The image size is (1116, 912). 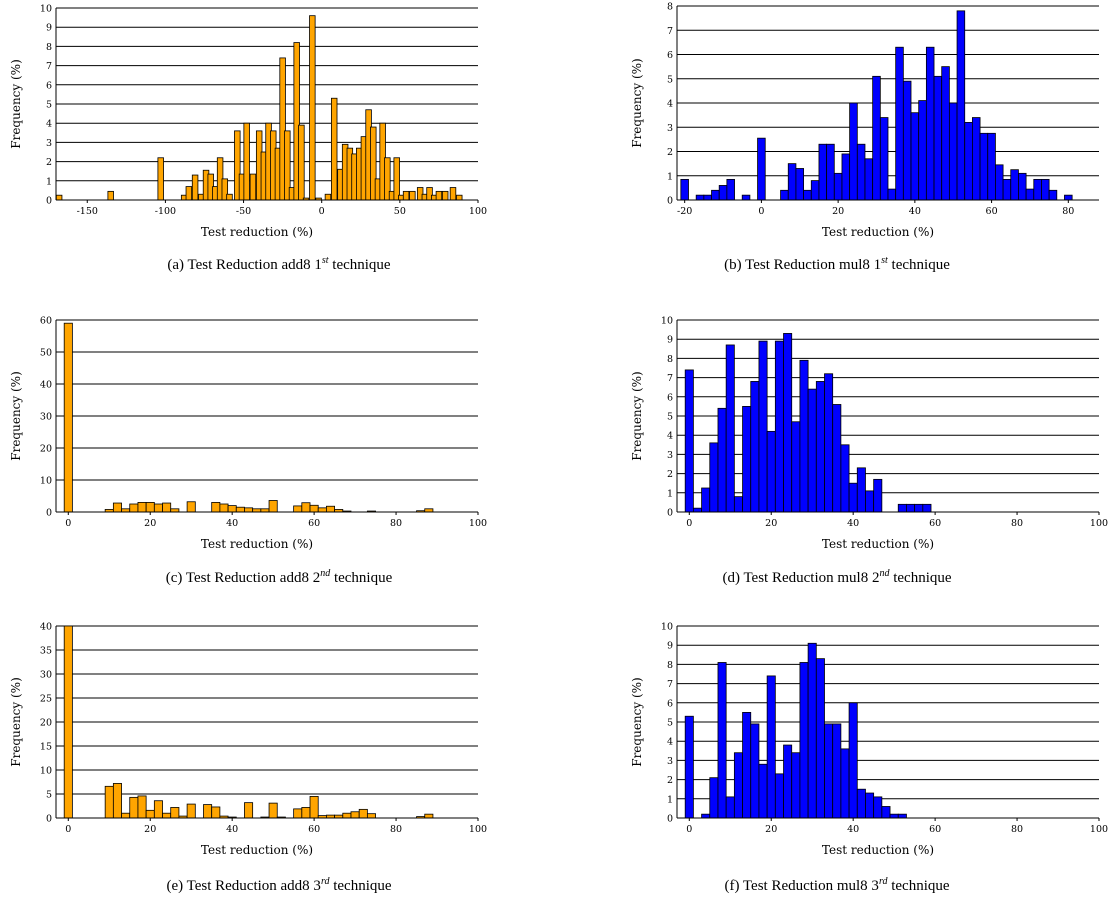 I want to click on caption-e: (e) Test Reduction add8 3rd technique, so click(x=279, y=885).